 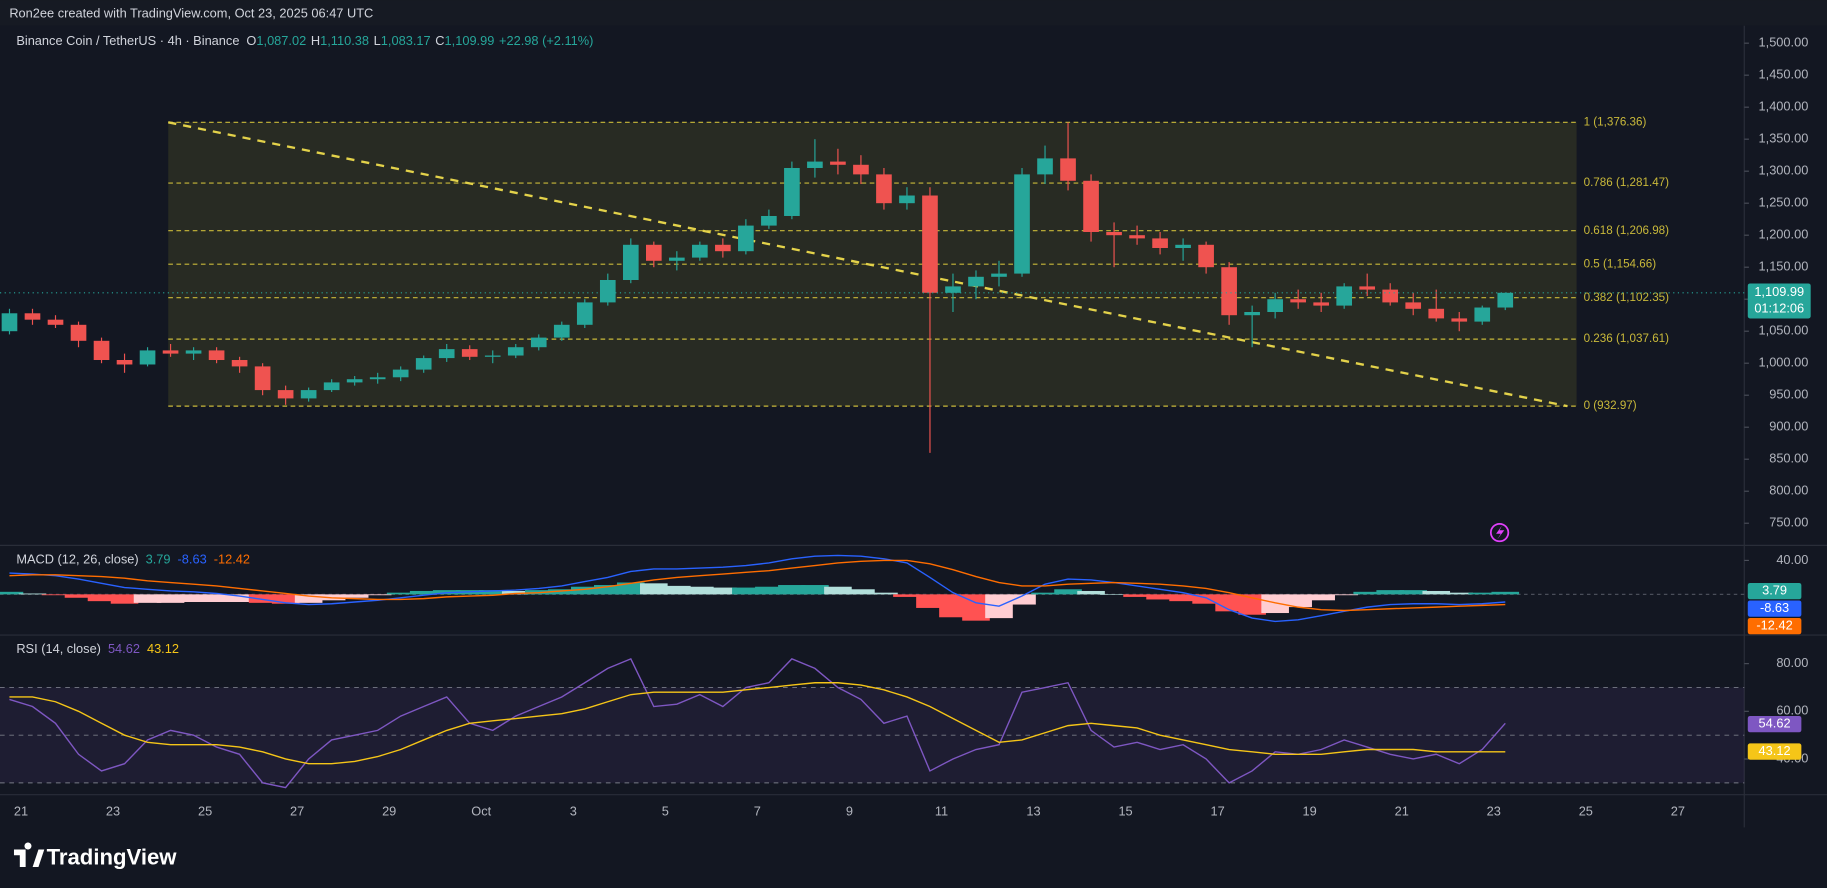 What do you see at coordinates (1610, 405) in the screenshot?
I see `fib-label: 0 (932.97)` at bounding box center [1610, 405].